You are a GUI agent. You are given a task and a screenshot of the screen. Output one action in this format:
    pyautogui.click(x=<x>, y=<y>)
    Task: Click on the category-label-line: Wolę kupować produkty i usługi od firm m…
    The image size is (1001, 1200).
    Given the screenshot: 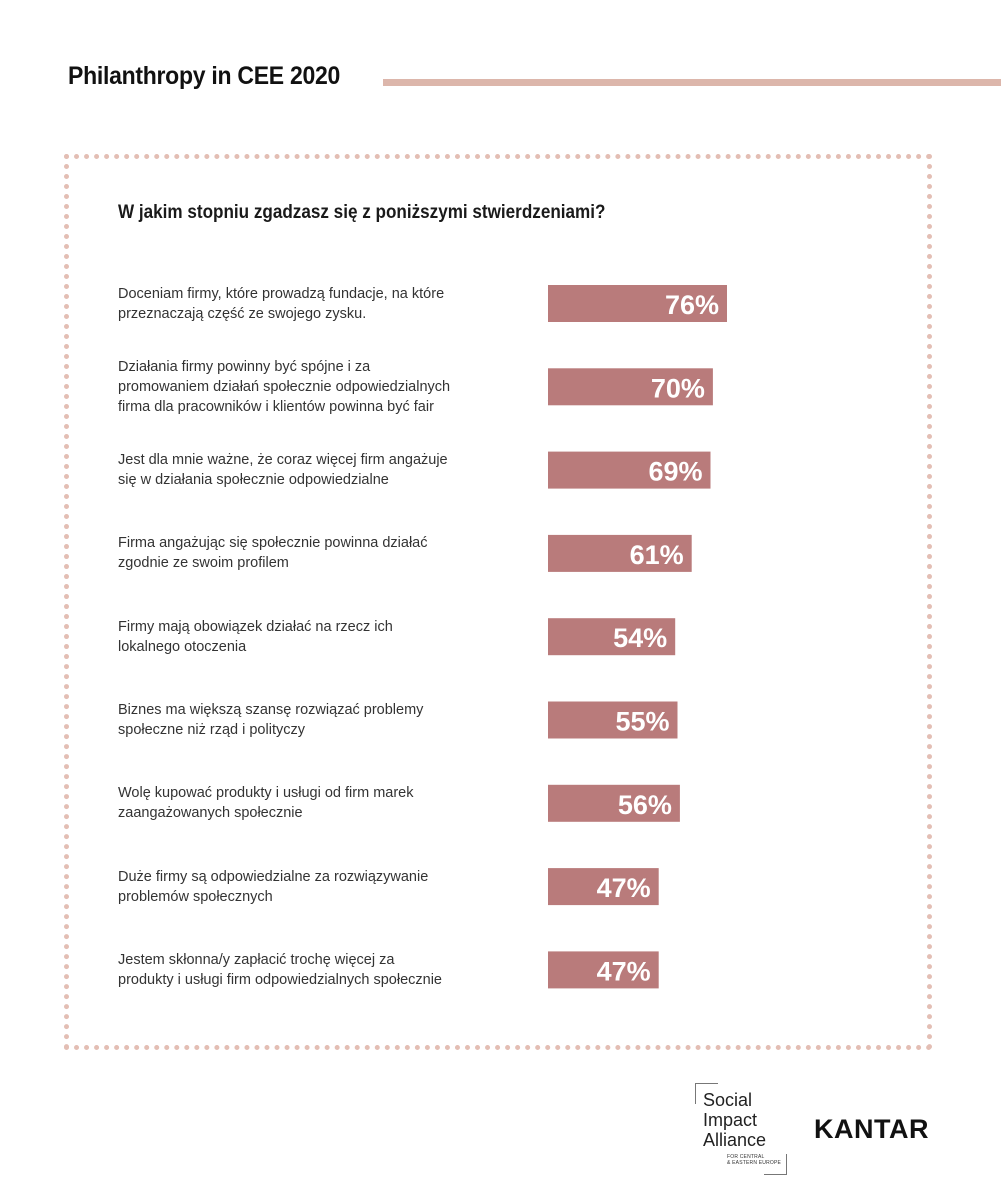 What is the action you would take?
    pyautogui.click(x=266, y=793)
    